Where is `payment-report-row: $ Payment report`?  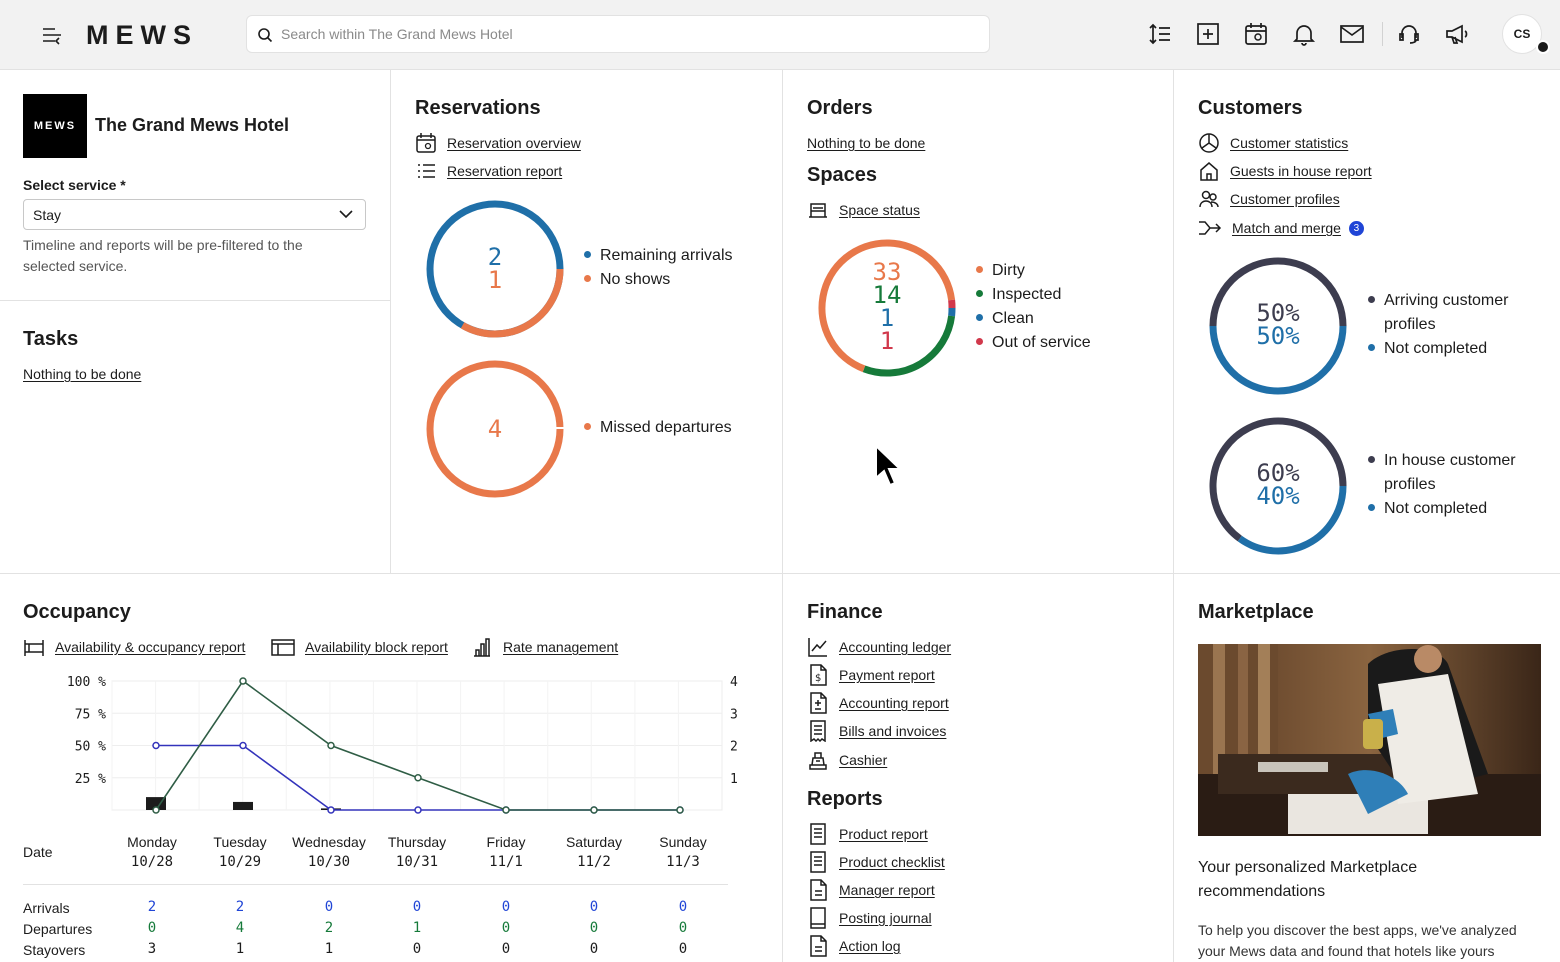 payment-report-row: $ Payment report is located at coordinates (871, 675).